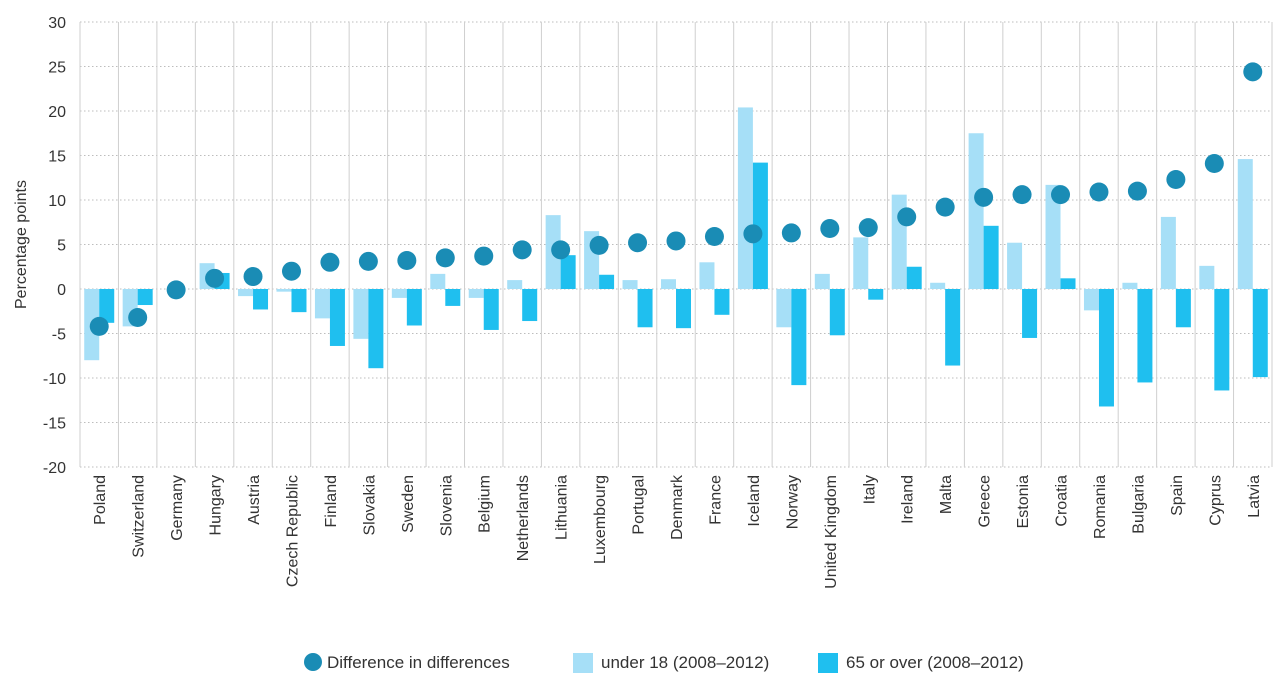  What do you see at coordinates (715, 500) in the screenshot?
I see `x-tick-label: France` at bounding box center [715, 500].